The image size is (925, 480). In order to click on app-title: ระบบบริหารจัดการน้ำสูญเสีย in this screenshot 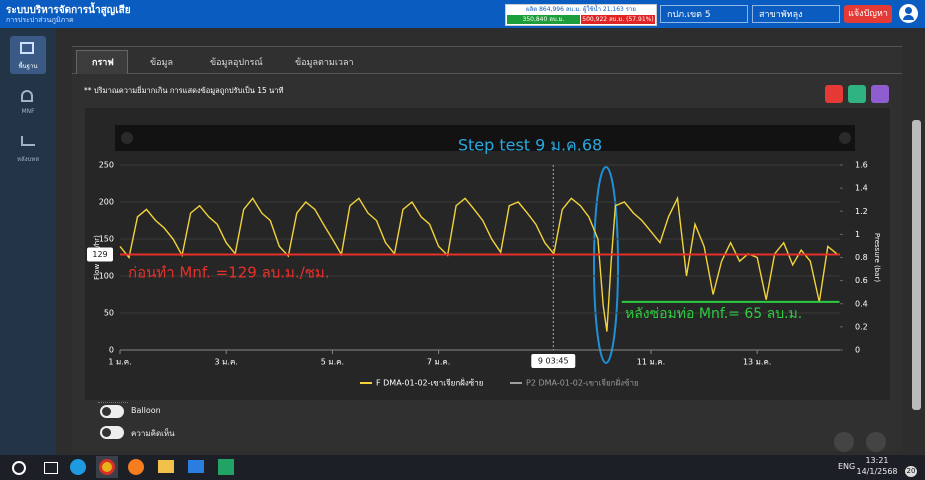, I will do `click(68, 10)`.